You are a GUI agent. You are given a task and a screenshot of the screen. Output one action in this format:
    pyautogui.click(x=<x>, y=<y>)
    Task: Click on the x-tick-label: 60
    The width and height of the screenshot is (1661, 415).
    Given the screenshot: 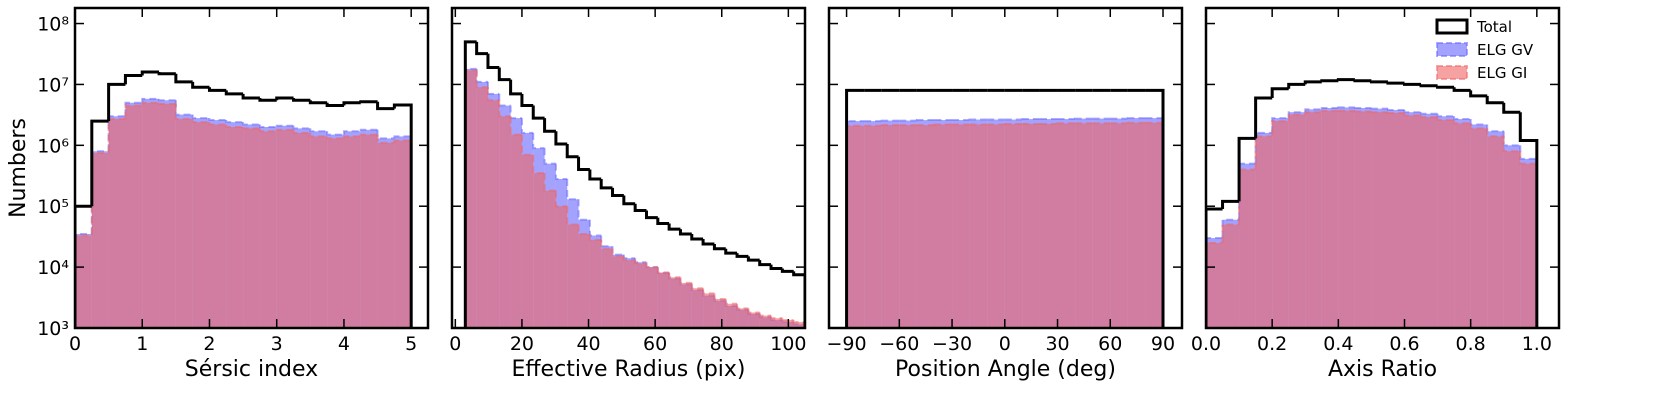 What is the action you would take?
    pyautogui.click(x=1110, y=344)
    